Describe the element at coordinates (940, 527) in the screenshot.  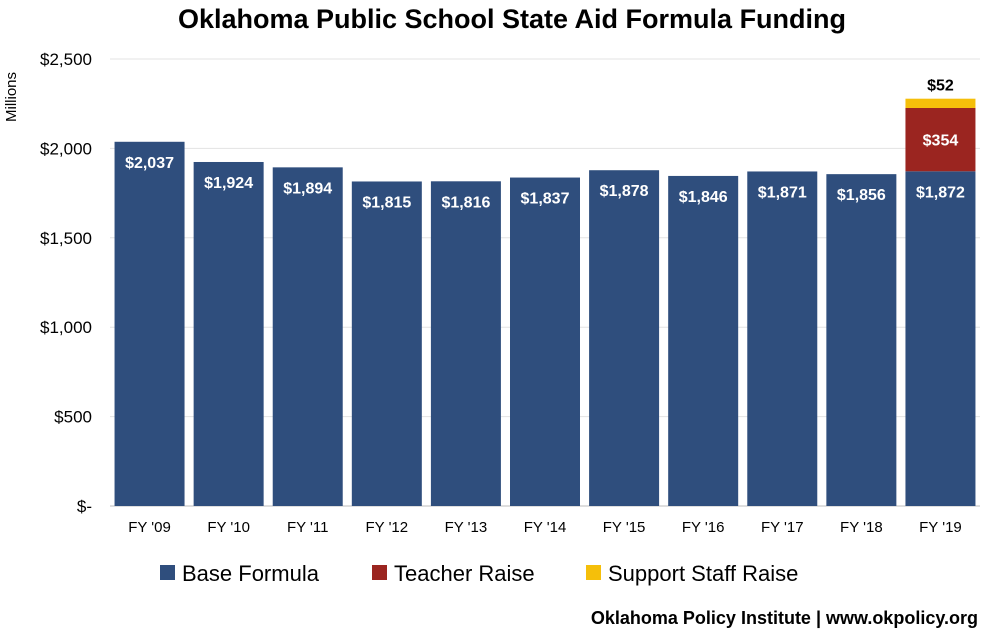
I see `x-tick-label: FY '19` at that location.